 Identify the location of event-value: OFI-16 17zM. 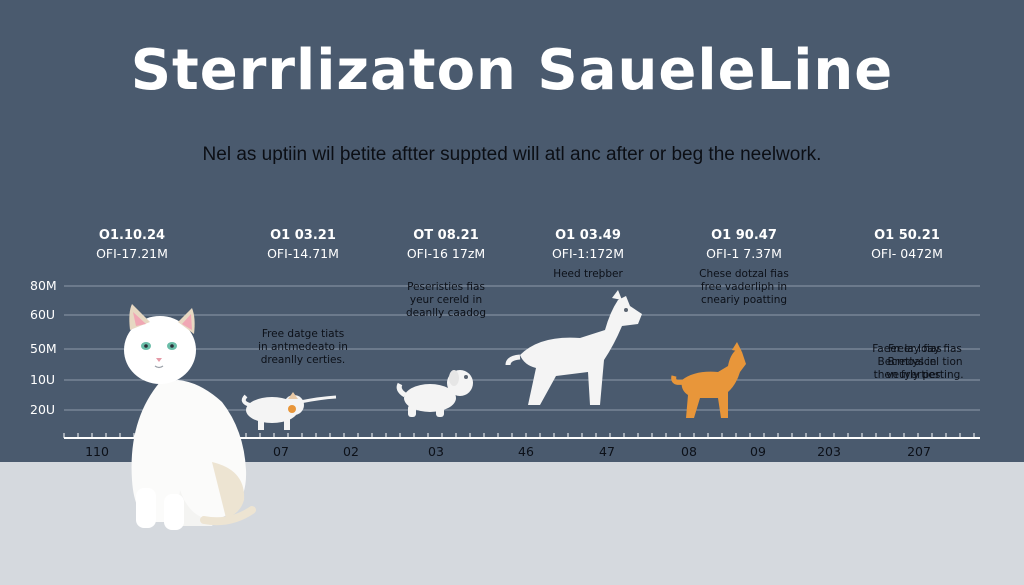
(446, 253).